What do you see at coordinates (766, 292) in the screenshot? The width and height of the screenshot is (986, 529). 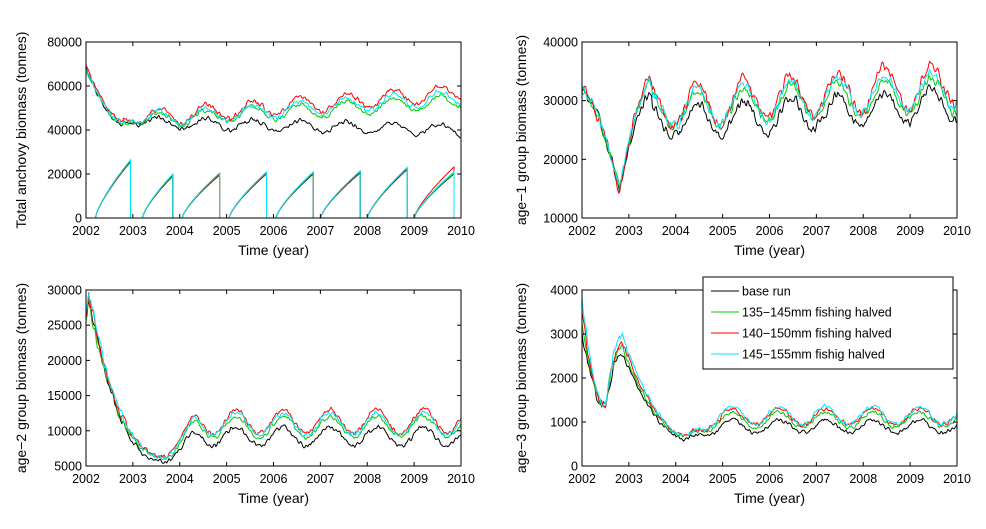 I see `legend-label-1: base run` at bounding box center [766, 292].